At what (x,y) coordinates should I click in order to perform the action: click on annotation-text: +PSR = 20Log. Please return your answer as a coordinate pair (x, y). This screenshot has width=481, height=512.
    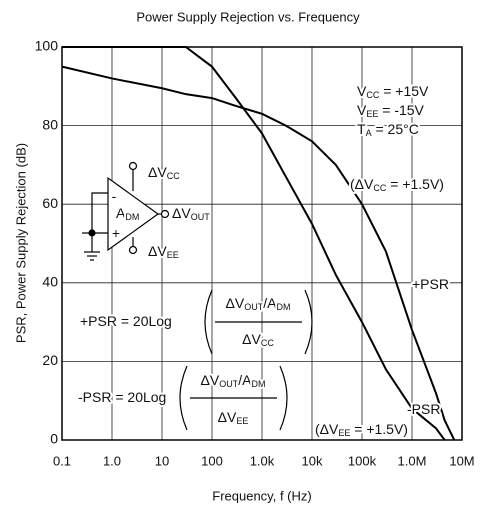
    Looking at the image, I should click on (126, 321).